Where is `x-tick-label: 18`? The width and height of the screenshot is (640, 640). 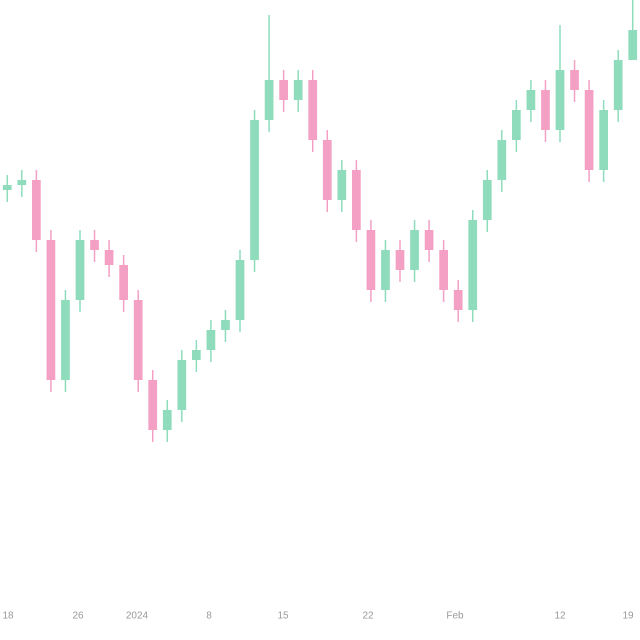 x-tick-label: 18 is located at coordinates (8, 616).